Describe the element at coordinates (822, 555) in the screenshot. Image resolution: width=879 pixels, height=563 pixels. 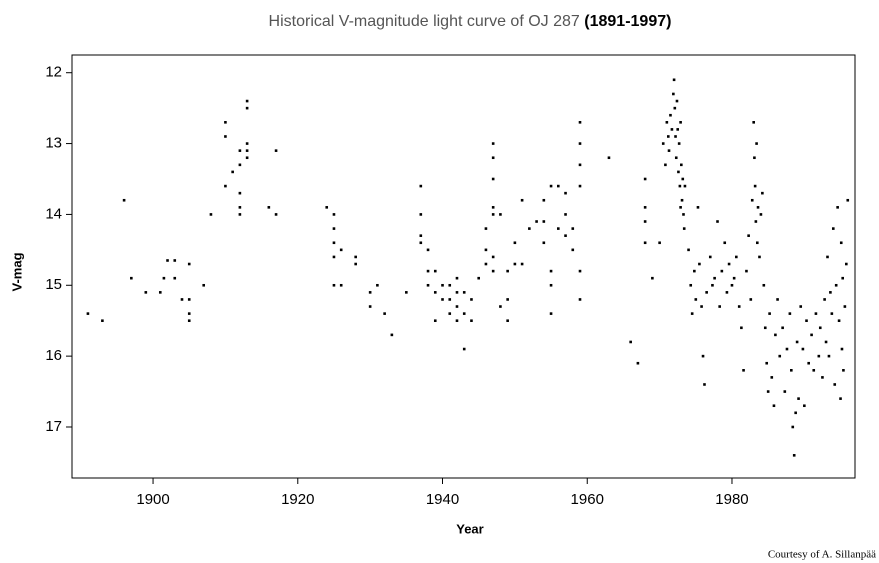
I see `credit: Courtesy of A. Sillanpää` at that location.